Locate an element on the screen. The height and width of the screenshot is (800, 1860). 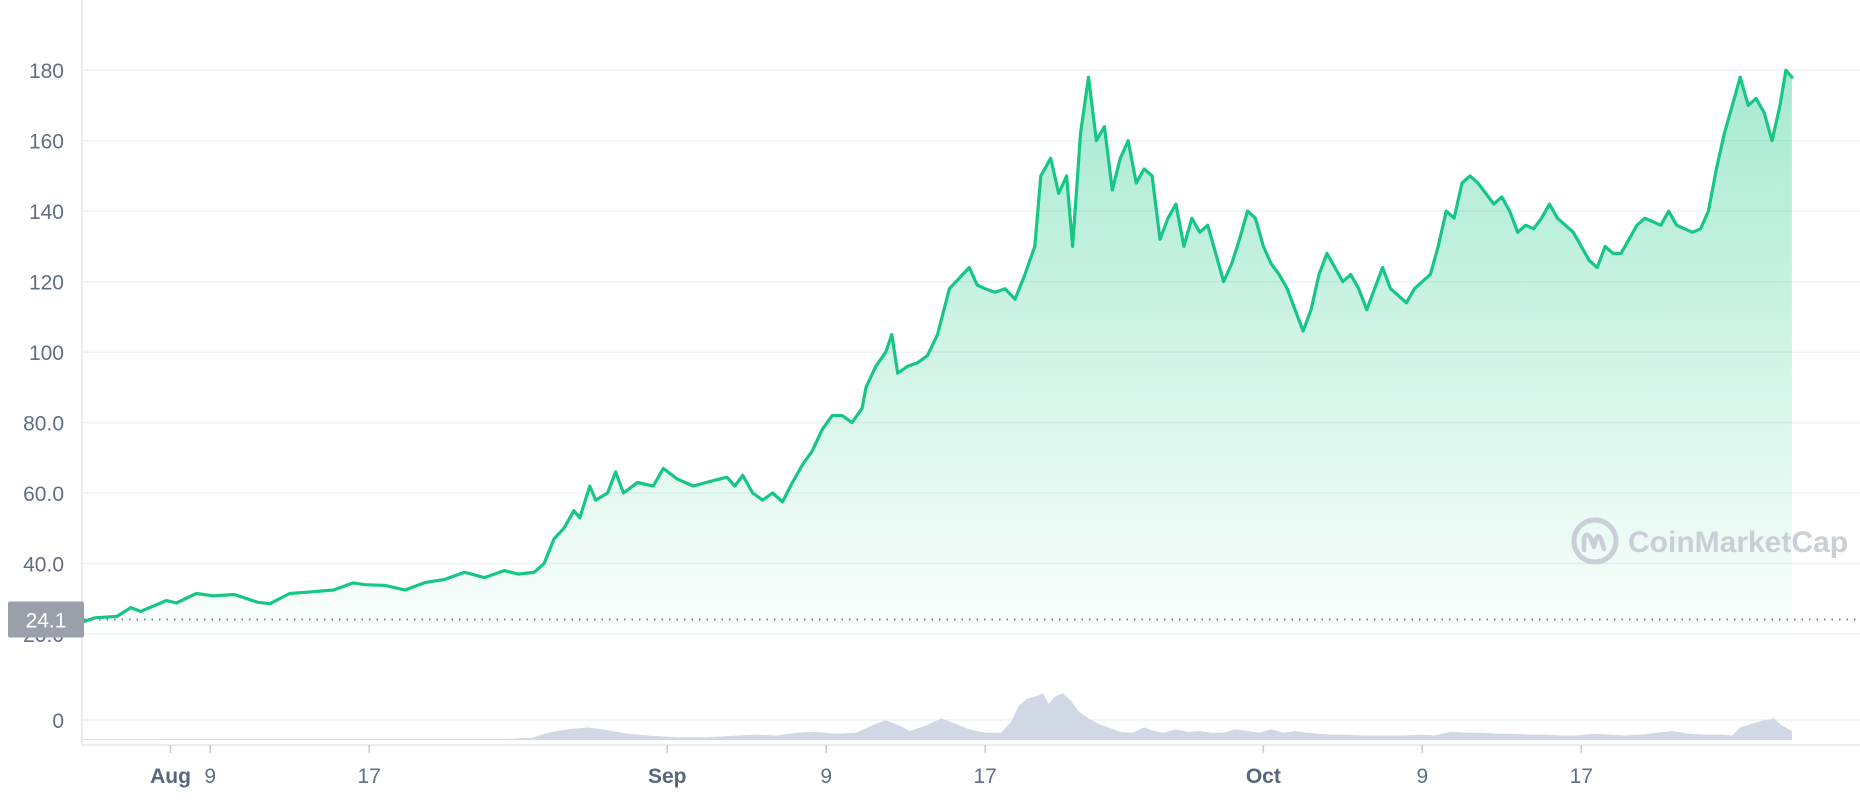
y-tick-label: 140 is located at coordinates (46, 212).